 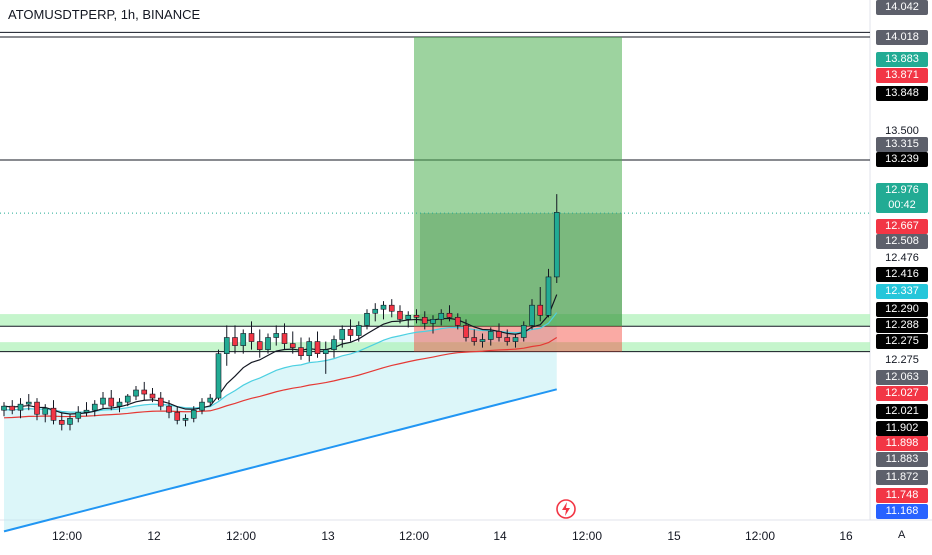 What do you see at coordinates (674, 536) in the screenshot?
I see `time-tick-label: 15` at bounding box center [674, 536].